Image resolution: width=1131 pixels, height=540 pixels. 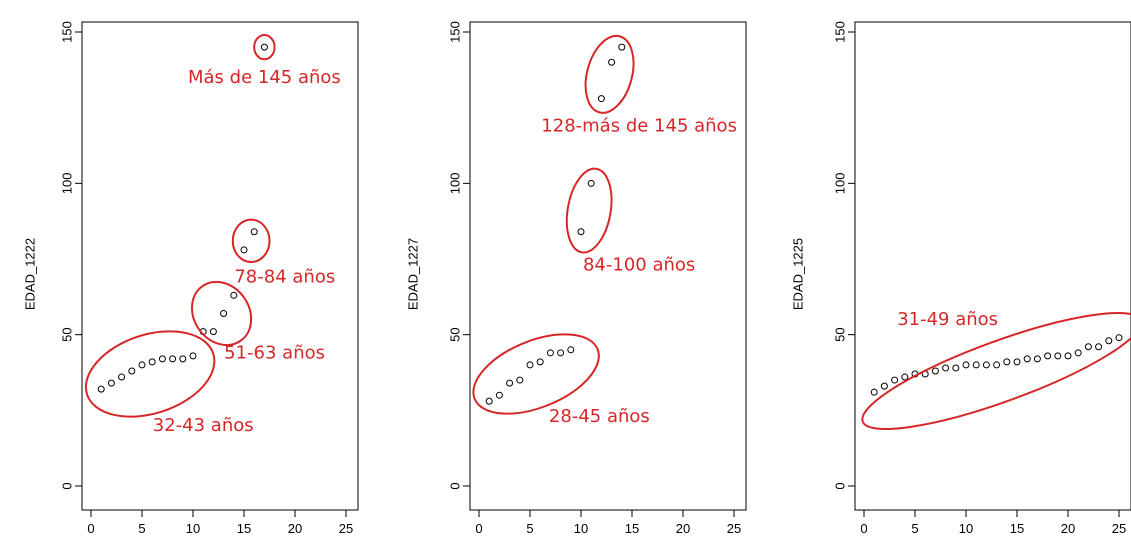 What do you see at coordinates (413, 274) in the screenshot?
I see `y-axis-label: EDAD_1227` at bounding box center [413, 274].